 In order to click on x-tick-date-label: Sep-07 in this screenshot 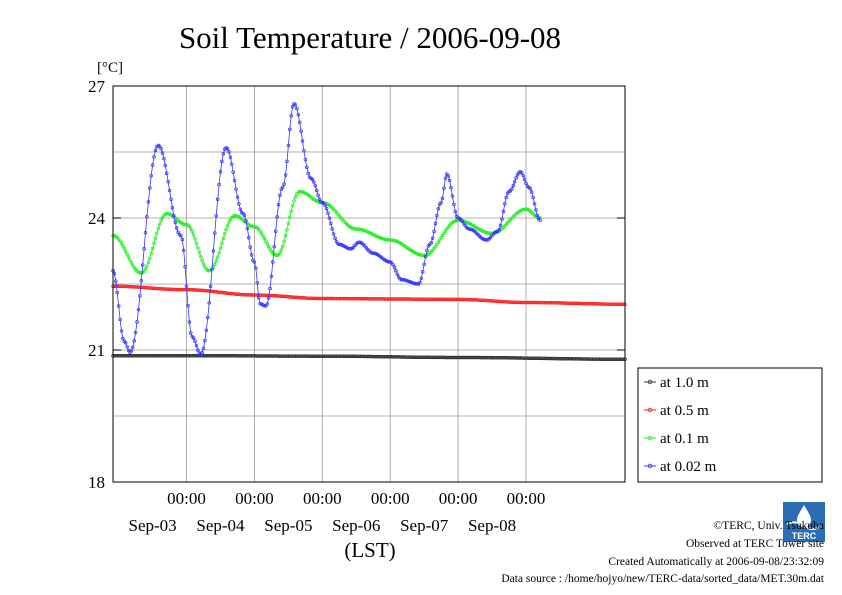, I will do `click(424, 525)`.